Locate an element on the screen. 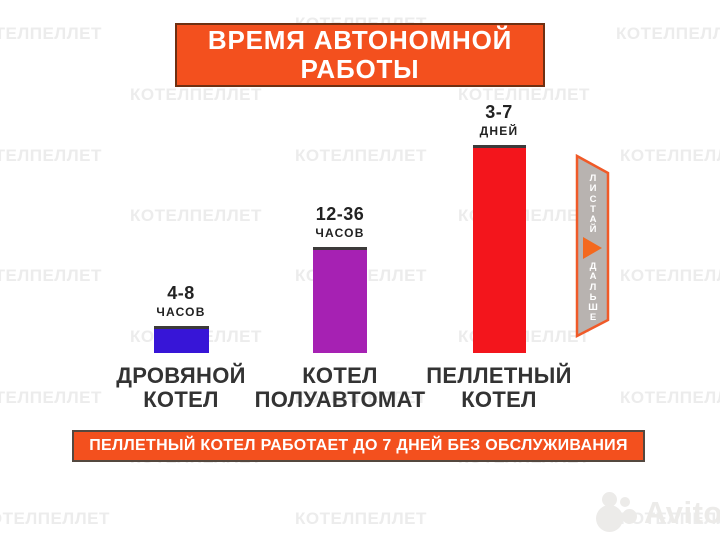  brand-watermark: Avito is located at coordinates (658, 513).